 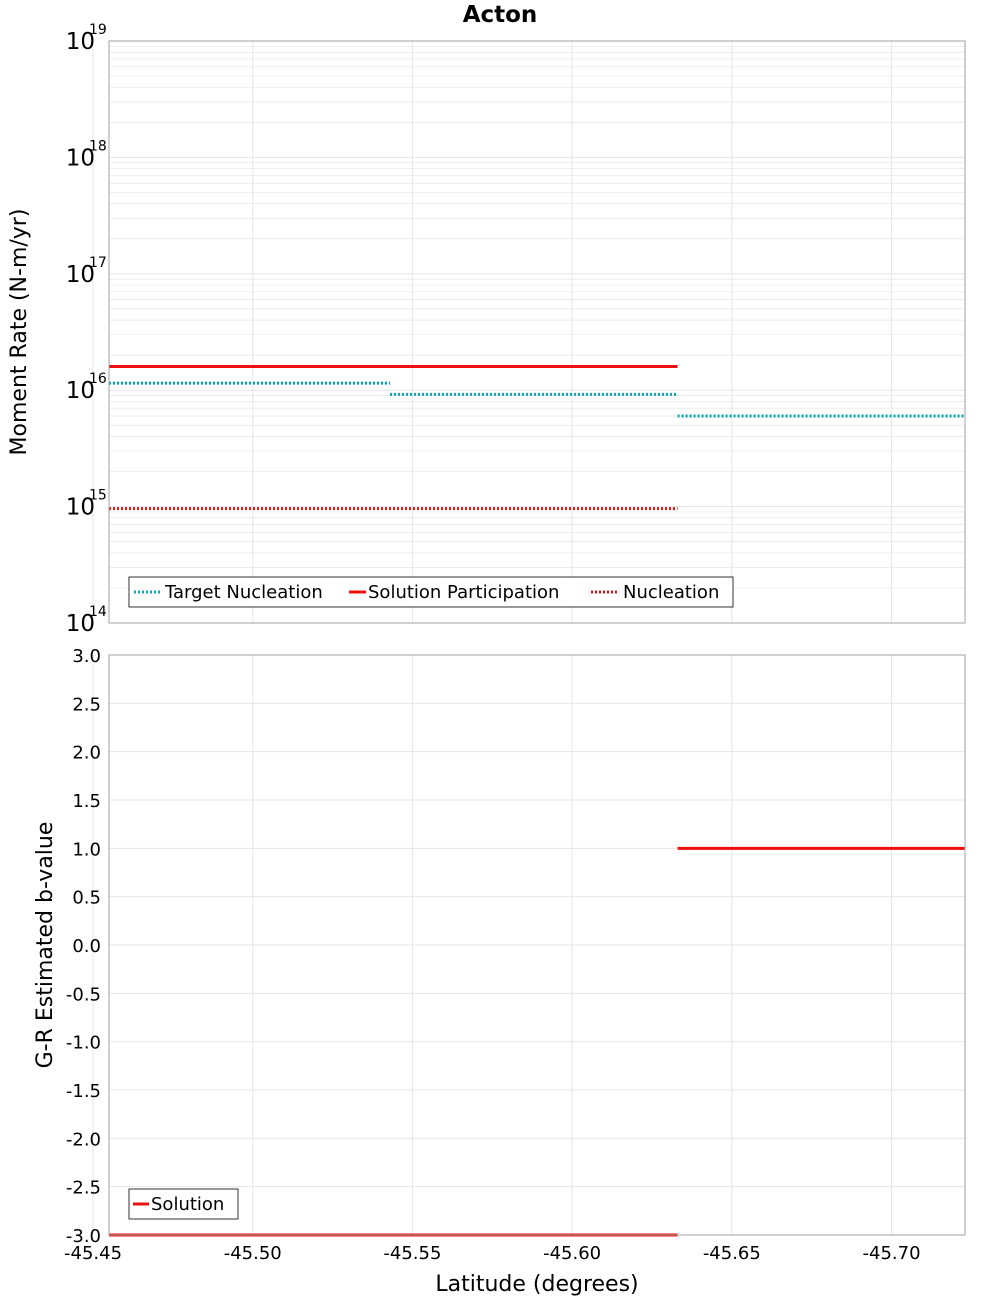 What do you see at coordinates (463, 592) in the screenshot?
I see `legend-label-solution-participation: Solution Participation` at bounding box center [463, 592].